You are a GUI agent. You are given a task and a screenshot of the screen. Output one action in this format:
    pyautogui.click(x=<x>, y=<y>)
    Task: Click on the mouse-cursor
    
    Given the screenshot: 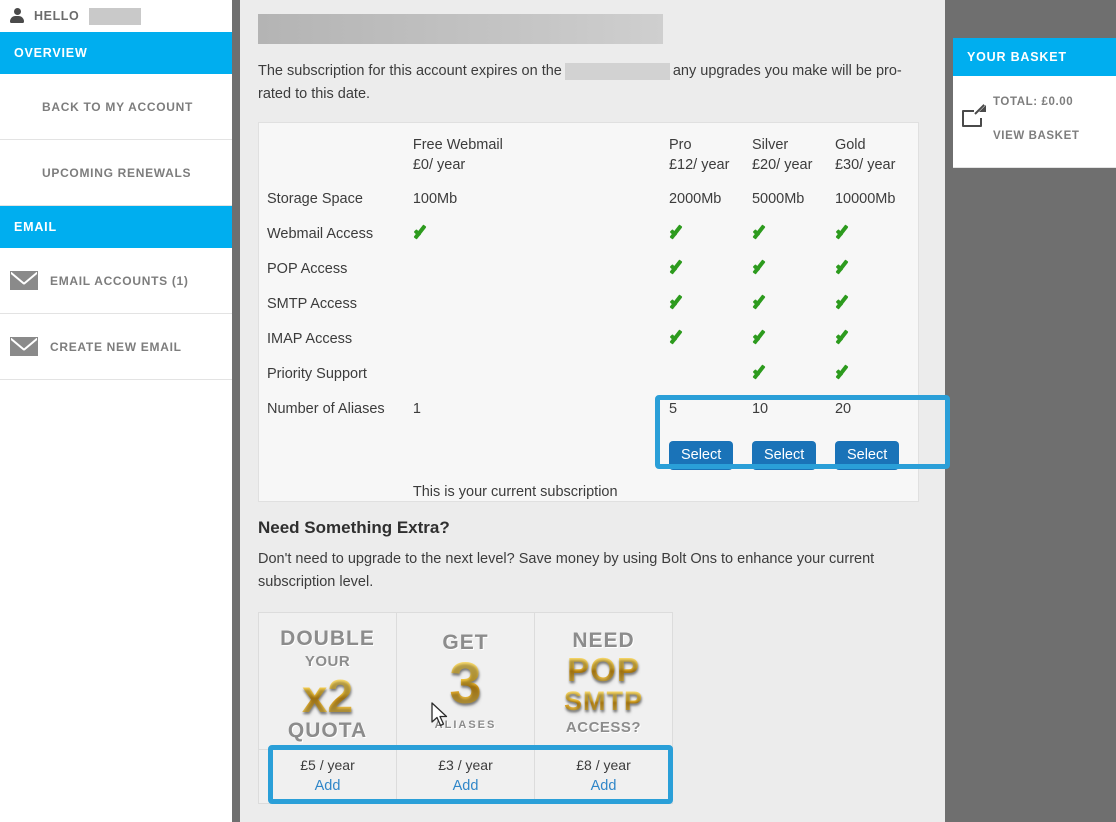 What is the action you would take?
    pyautogui.click(x=439, y=714)
    